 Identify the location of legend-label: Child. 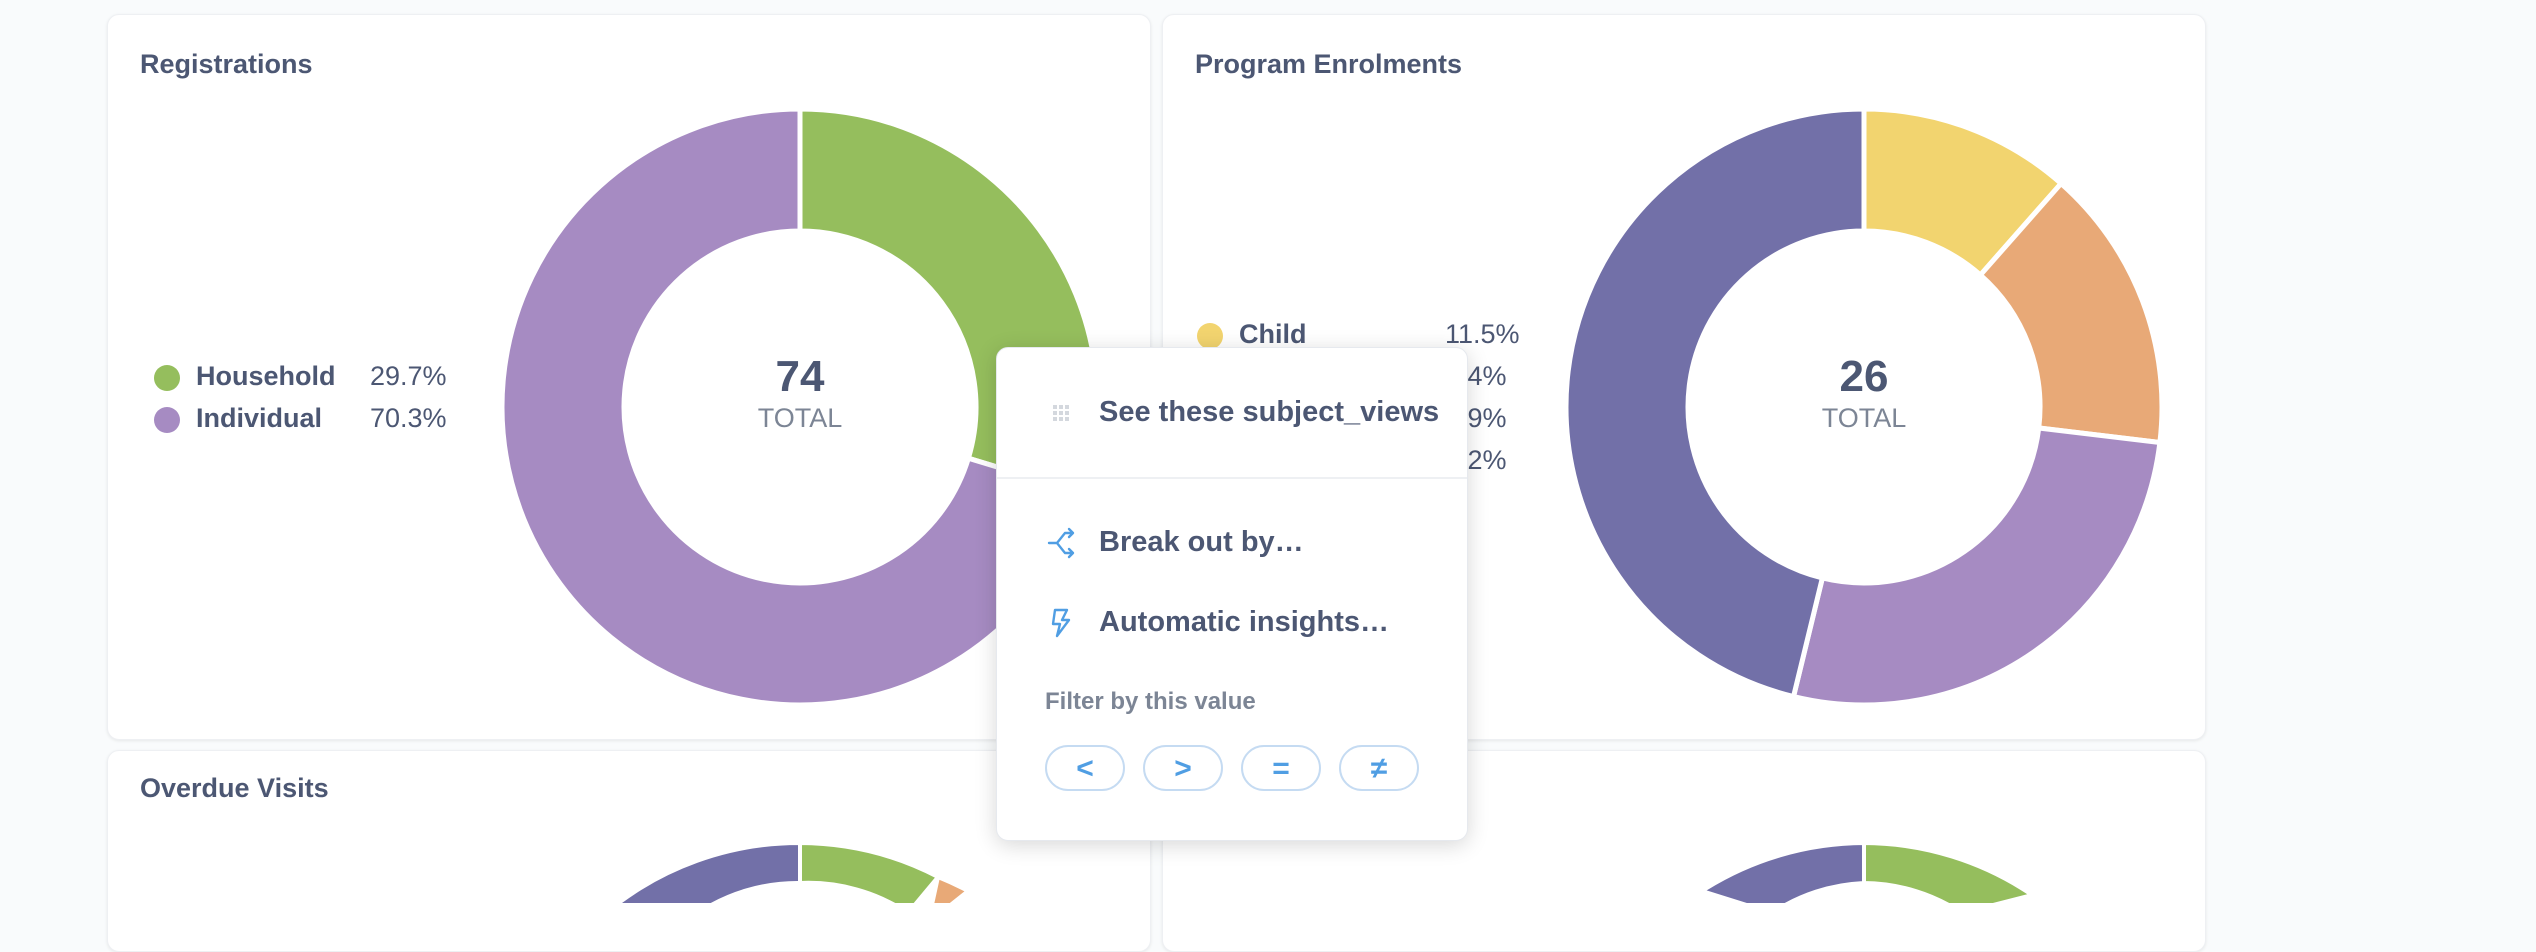
(1273, 334).